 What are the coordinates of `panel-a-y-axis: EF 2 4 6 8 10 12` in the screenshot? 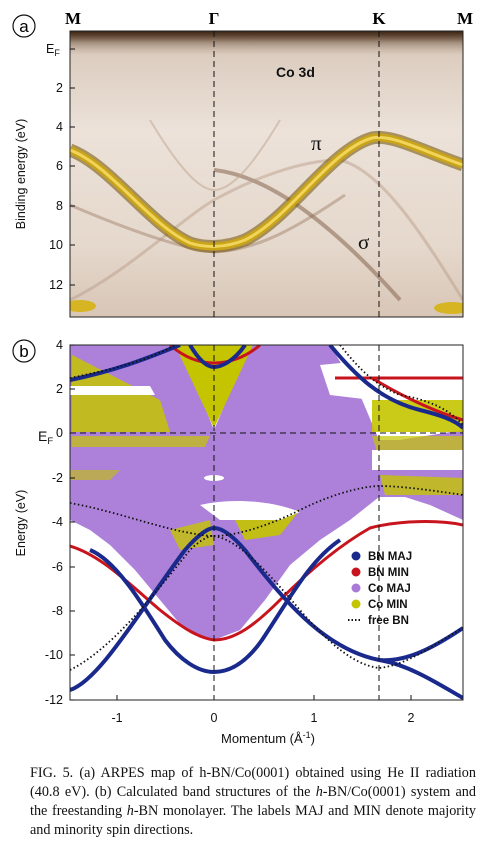 It's located at (60, 167).